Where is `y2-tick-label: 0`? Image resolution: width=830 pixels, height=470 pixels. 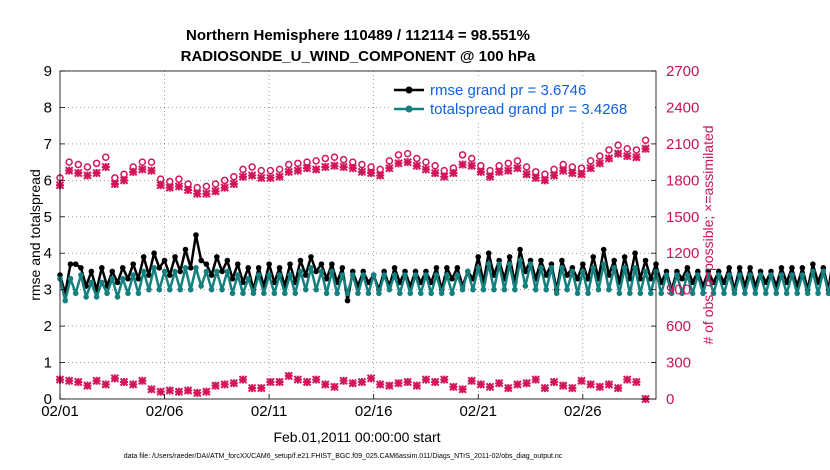
y2-tick-label: 0 is located at coordinates (670, 399).